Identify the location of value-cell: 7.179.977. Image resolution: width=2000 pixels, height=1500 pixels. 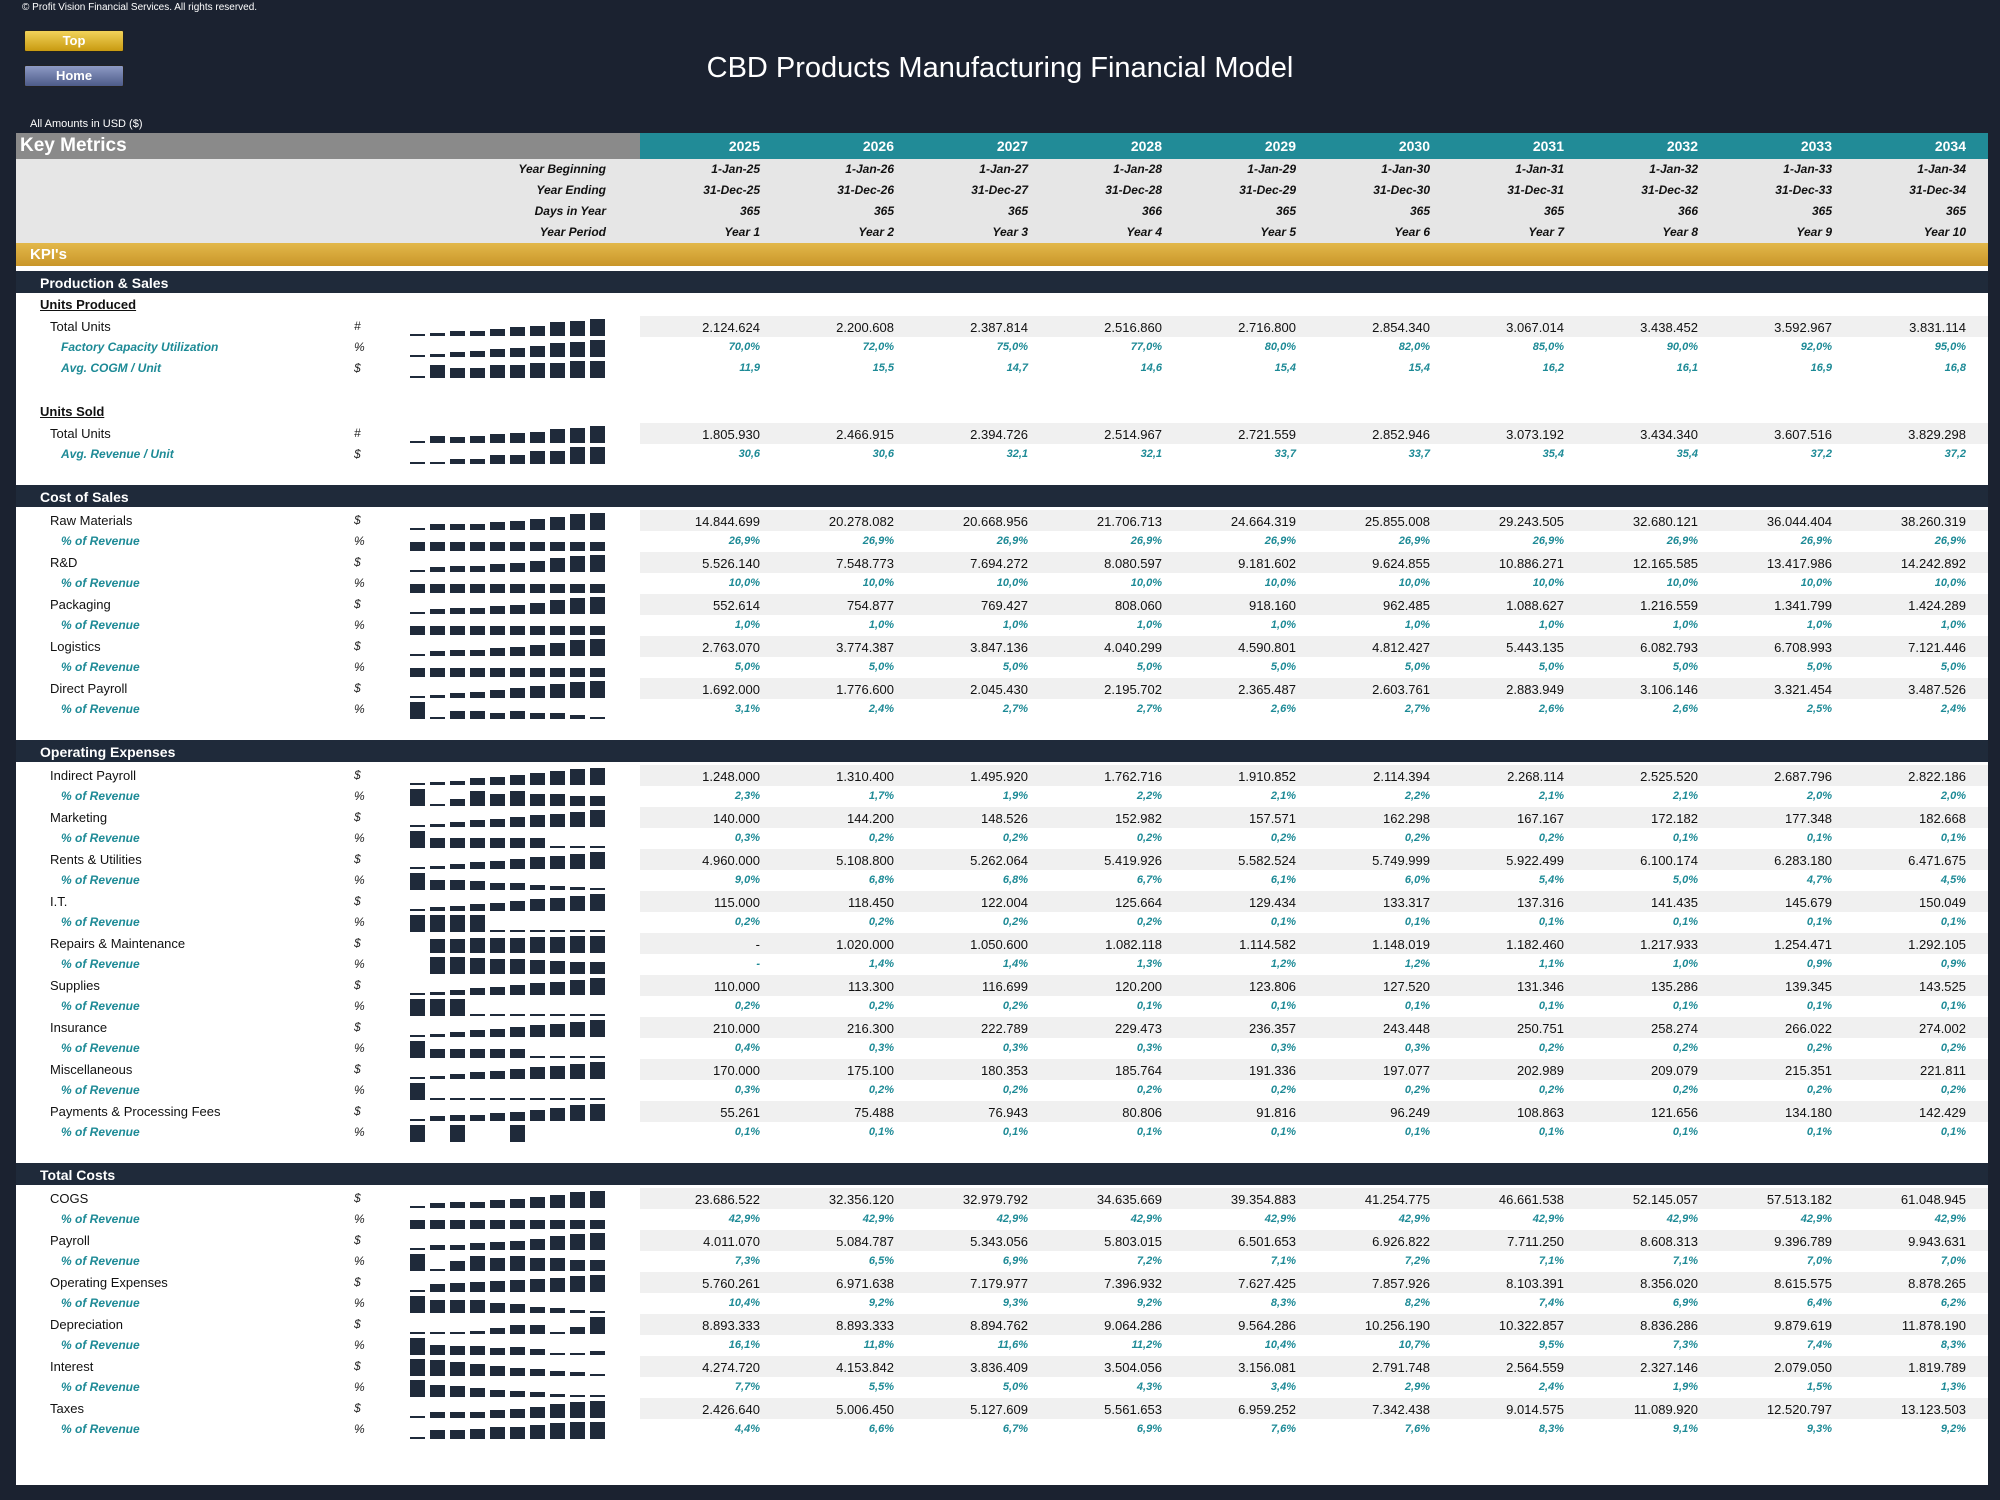
(999, 1283).